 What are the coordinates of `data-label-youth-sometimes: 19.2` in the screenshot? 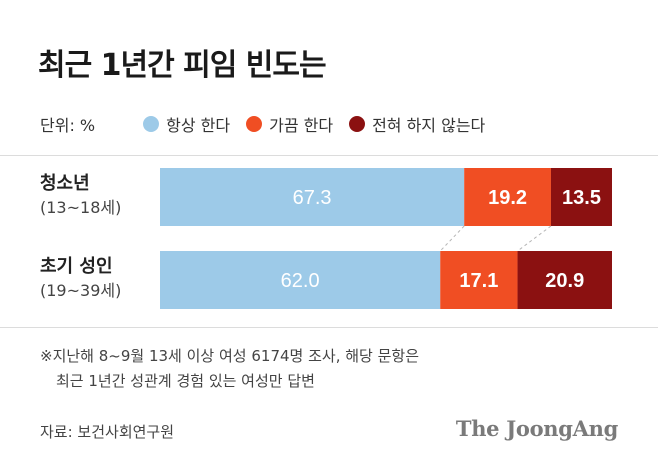 It's located at (507, 198).